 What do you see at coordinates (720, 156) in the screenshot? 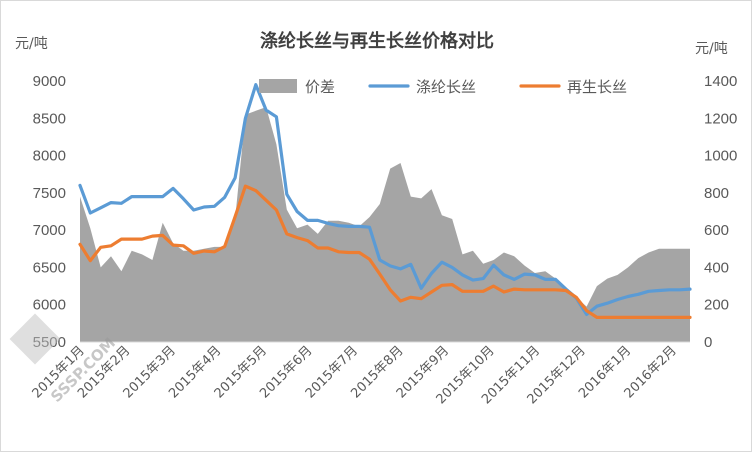
I see `right-axis-tick-label: 1000` at bounding box center [720, 156].